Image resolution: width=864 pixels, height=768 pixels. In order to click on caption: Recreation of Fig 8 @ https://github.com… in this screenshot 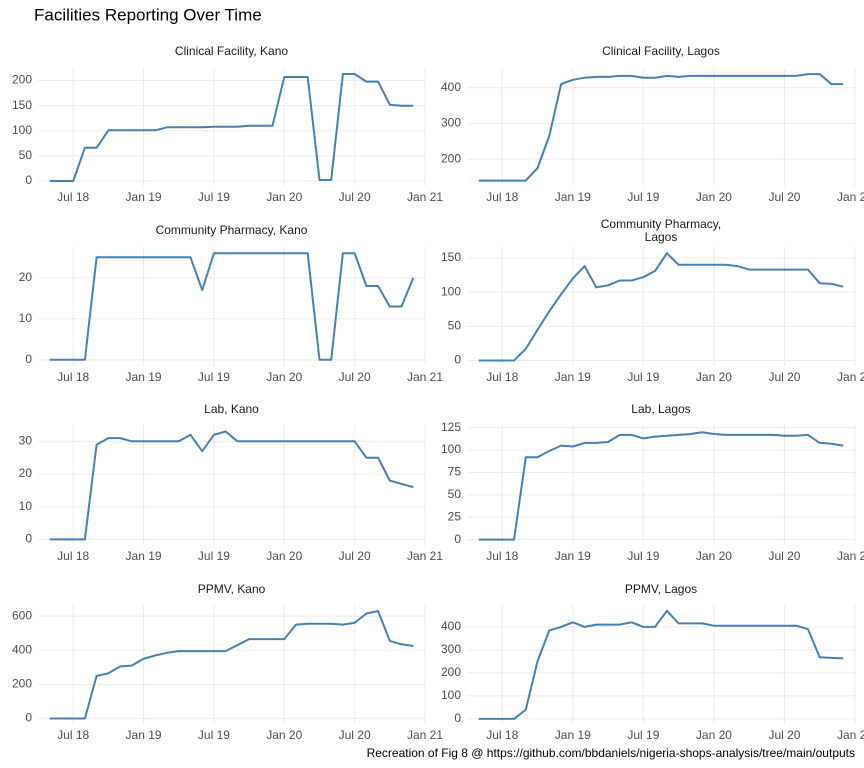, I will do `click(611, 753)`.